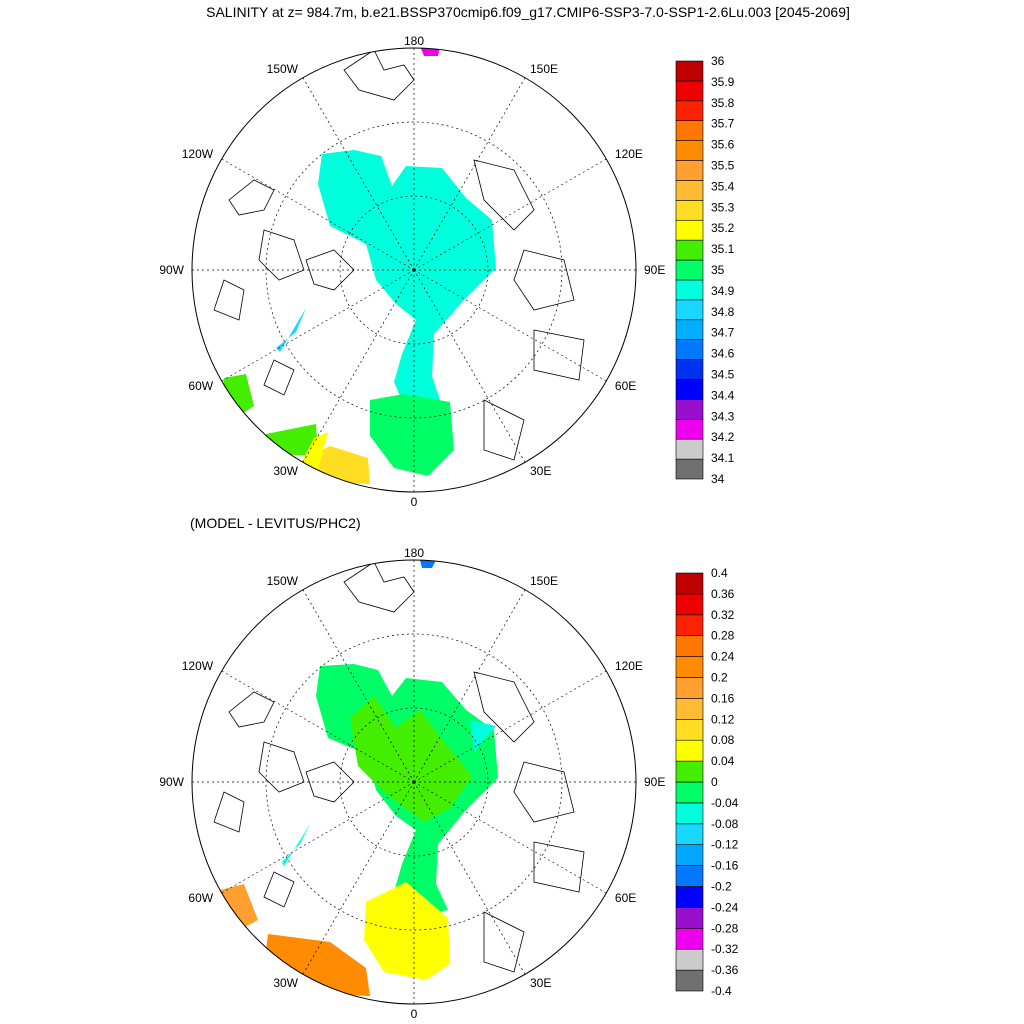 The image size is (1024, 1024). Describe the element at coordinates (723, 228) in the screenshot. I see `colorbar-tick-label: 35.2` at that location.